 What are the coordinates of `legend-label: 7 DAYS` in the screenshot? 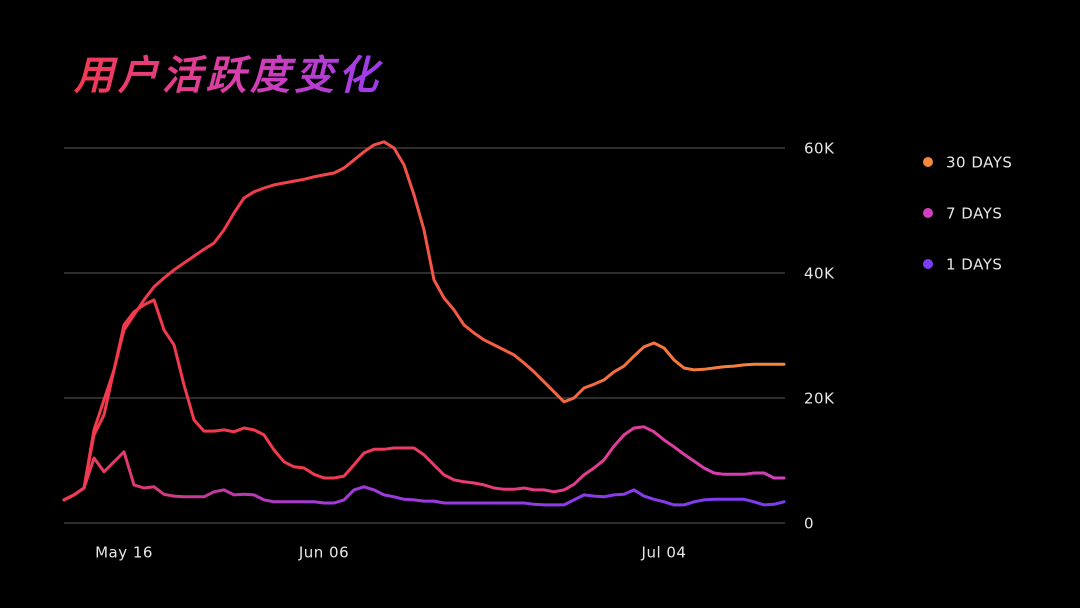 It's located at (974, 214).